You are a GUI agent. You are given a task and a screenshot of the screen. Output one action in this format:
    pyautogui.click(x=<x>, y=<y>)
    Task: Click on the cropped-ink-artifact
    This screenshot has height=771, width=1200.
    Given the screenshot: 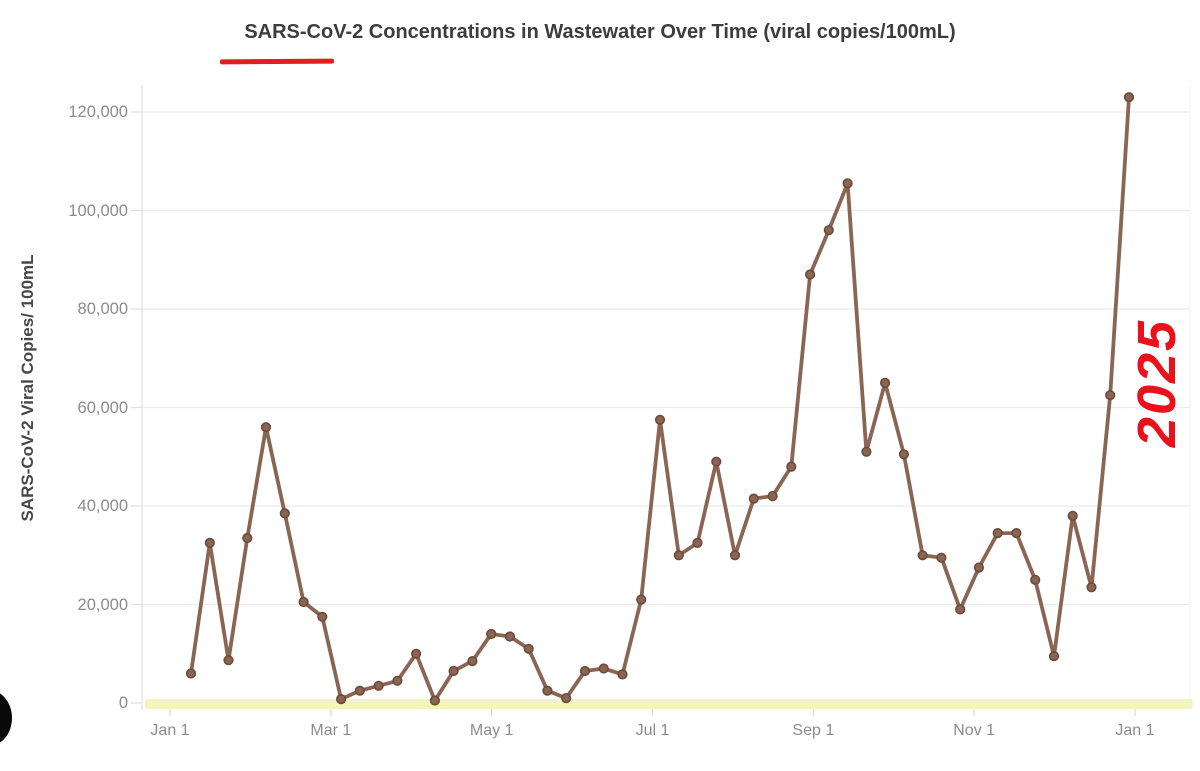 What is the action you would take?
    pyautogui.click(x=6, y=718)
    